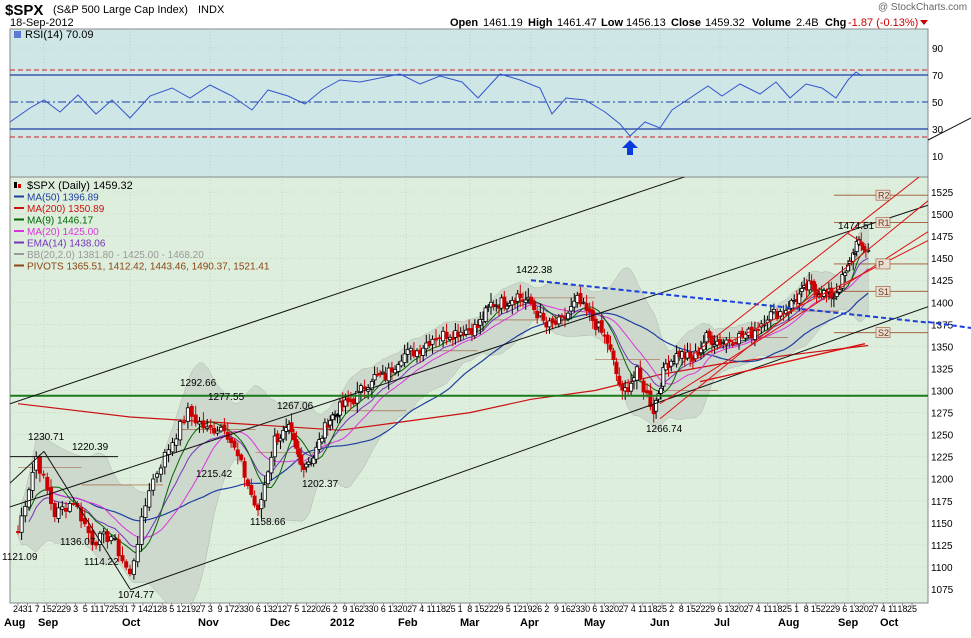 The width and height of the screenshot is (971, 638). What do you see at coordinates (42, 23) in the screenshot?
I see `date: 18-Sep-2012` at bounding box center [42, 23].